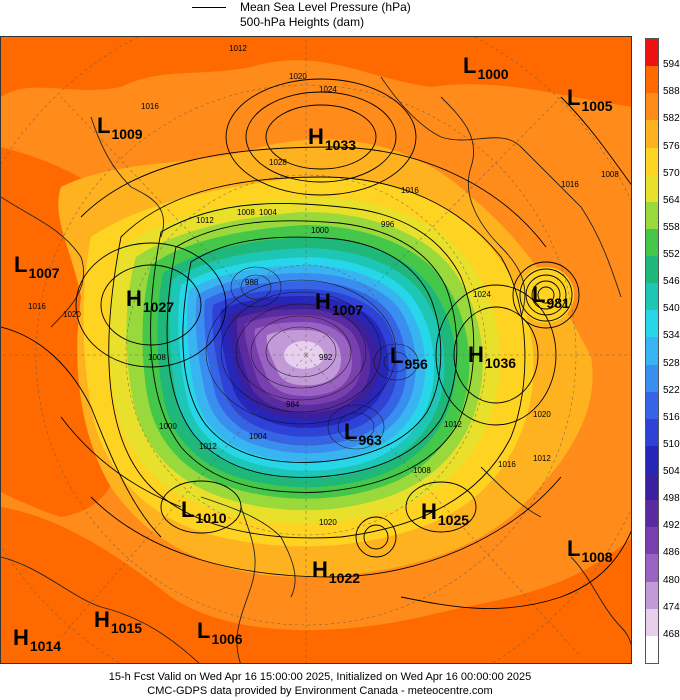 The image size is (680, 700). What do you see at coordinates (671, 526) in the screenshot?
I see `colorbar-tick-label: 492` at bounding box center [671, 526].